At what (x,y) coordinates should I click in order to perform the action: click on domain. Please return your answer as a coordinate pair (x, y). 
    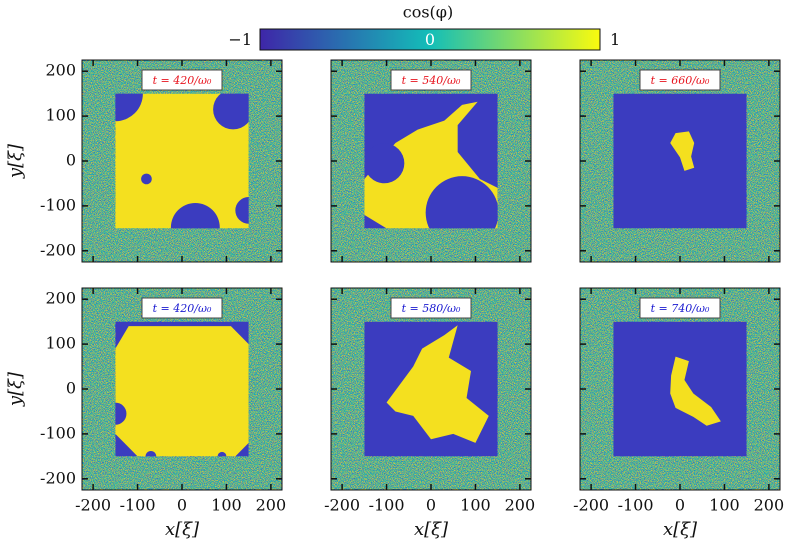
    Looking at the image, I should click on (680, 161).